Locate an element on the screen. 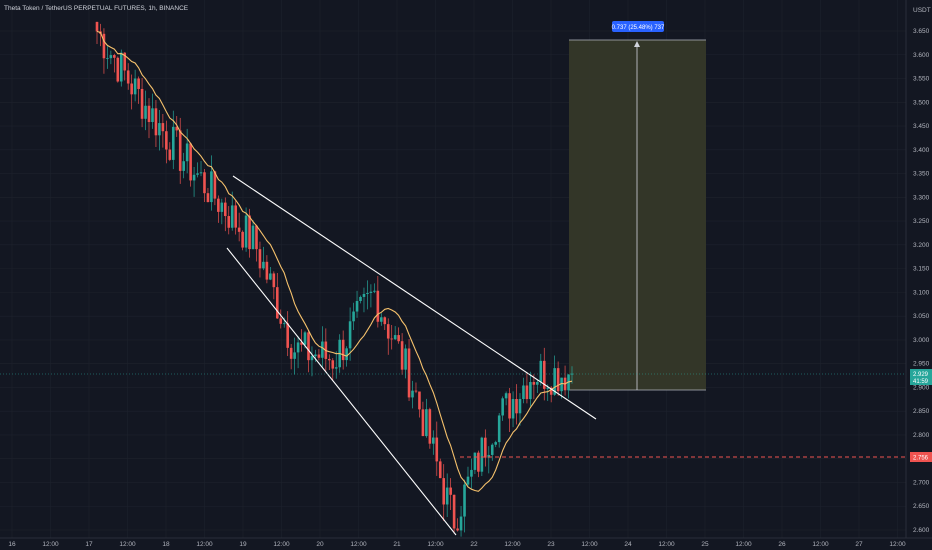 The width and height of the screenshot is (932, 550). price-tick-label: 3.100 is located at coordinates (921, 292).